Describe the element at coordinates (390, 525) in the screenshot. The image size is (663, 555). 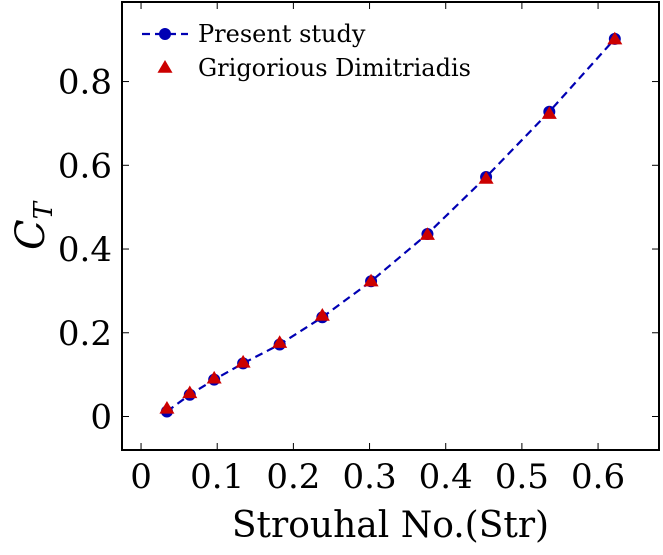
I see `x-axis-label: Strouhal No.(Str)` at that location.